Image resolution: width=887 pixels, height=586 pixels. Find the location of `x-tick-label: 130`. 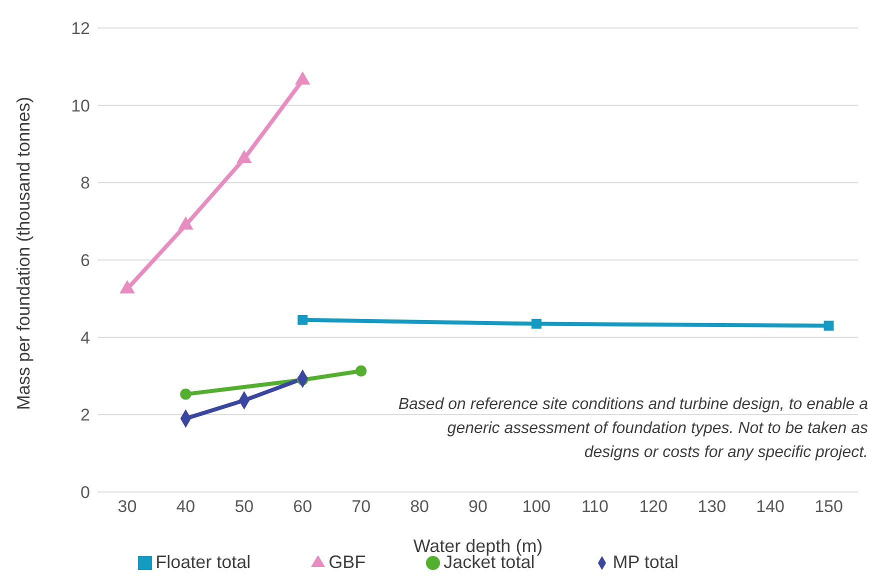

x-tick-label: 130 is located at coordinates (712, 506).